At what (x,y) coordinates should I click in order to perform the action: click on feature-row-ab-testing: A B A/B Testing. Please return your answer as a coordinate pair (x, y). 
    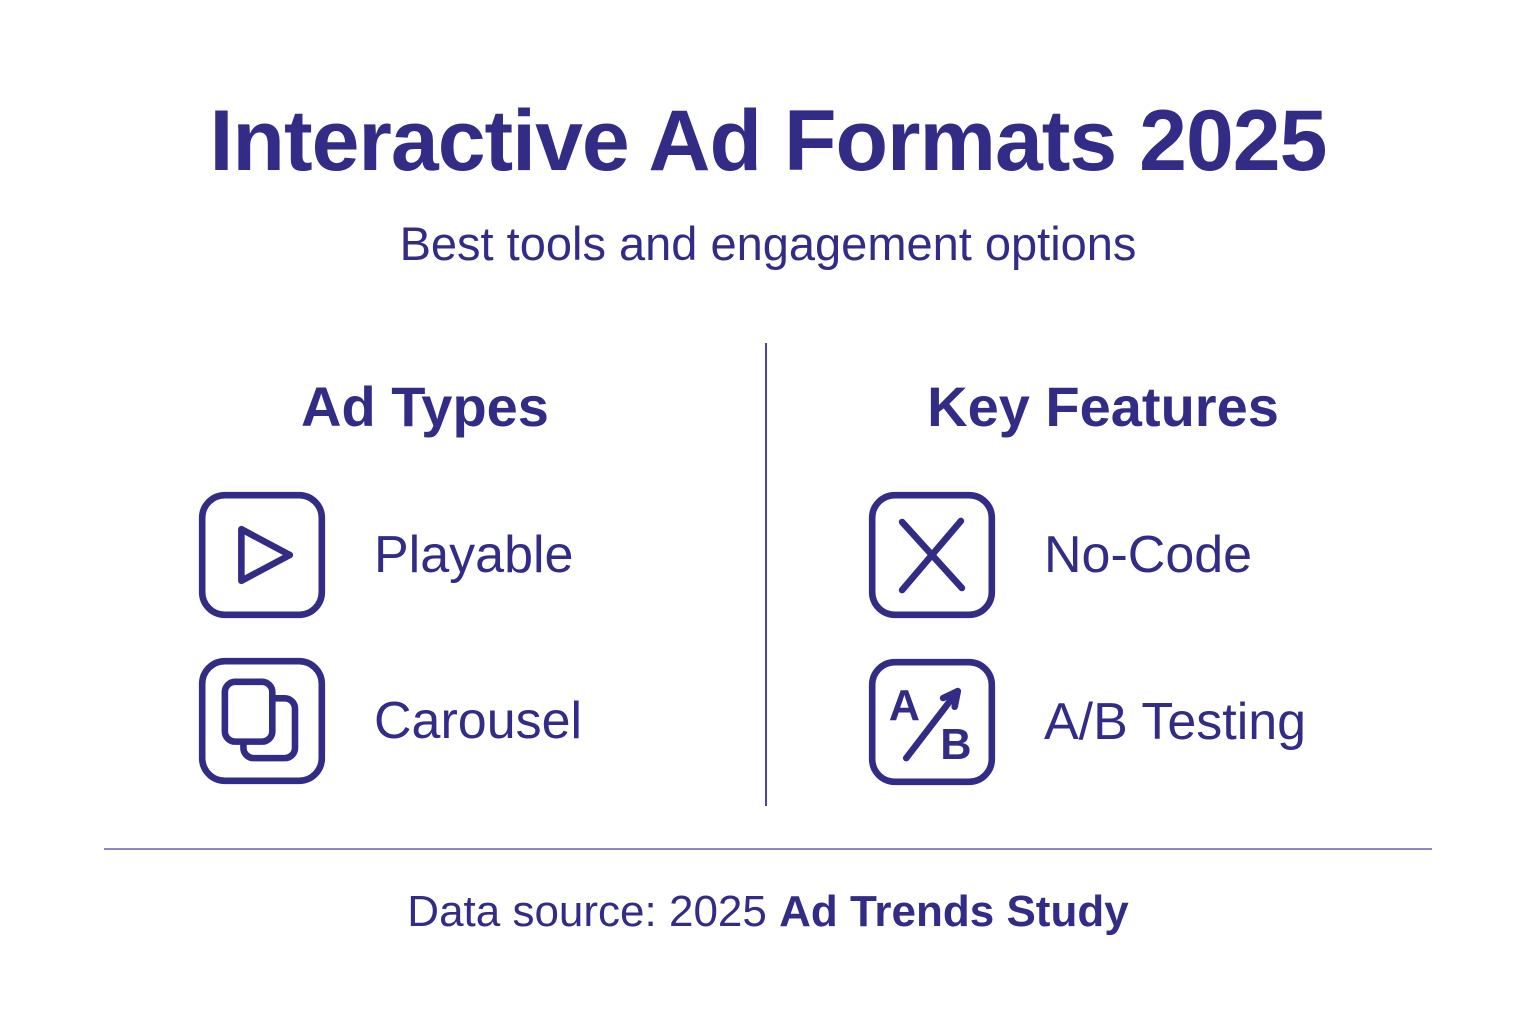
    Looking at the image, I should click on (1086, 722).